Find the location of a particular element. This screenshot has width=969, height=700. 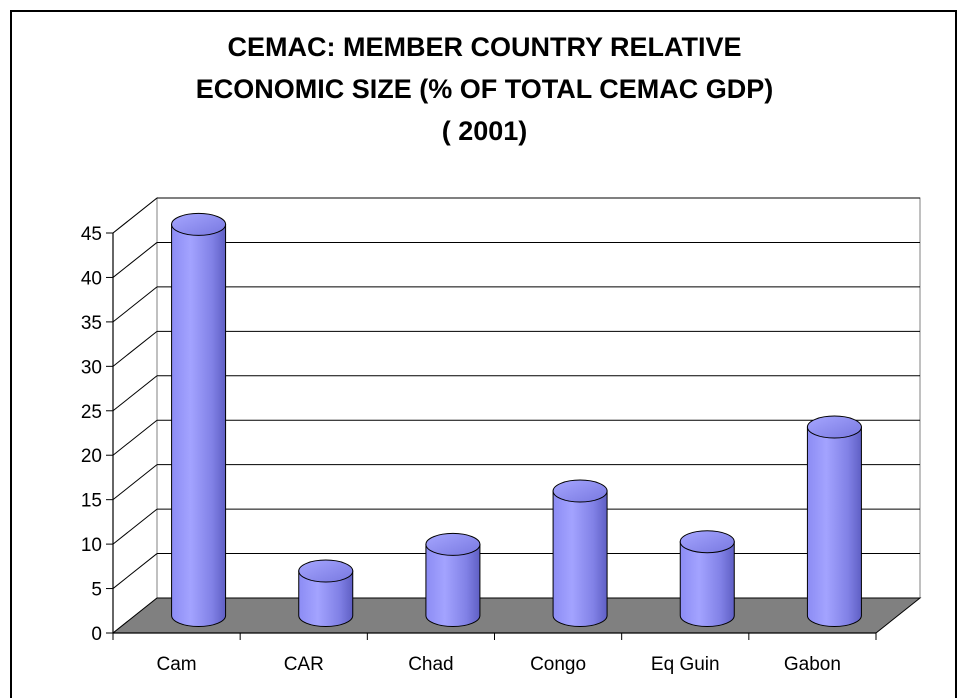

y-tick-label: 30 is located at coordinates (91, 367).